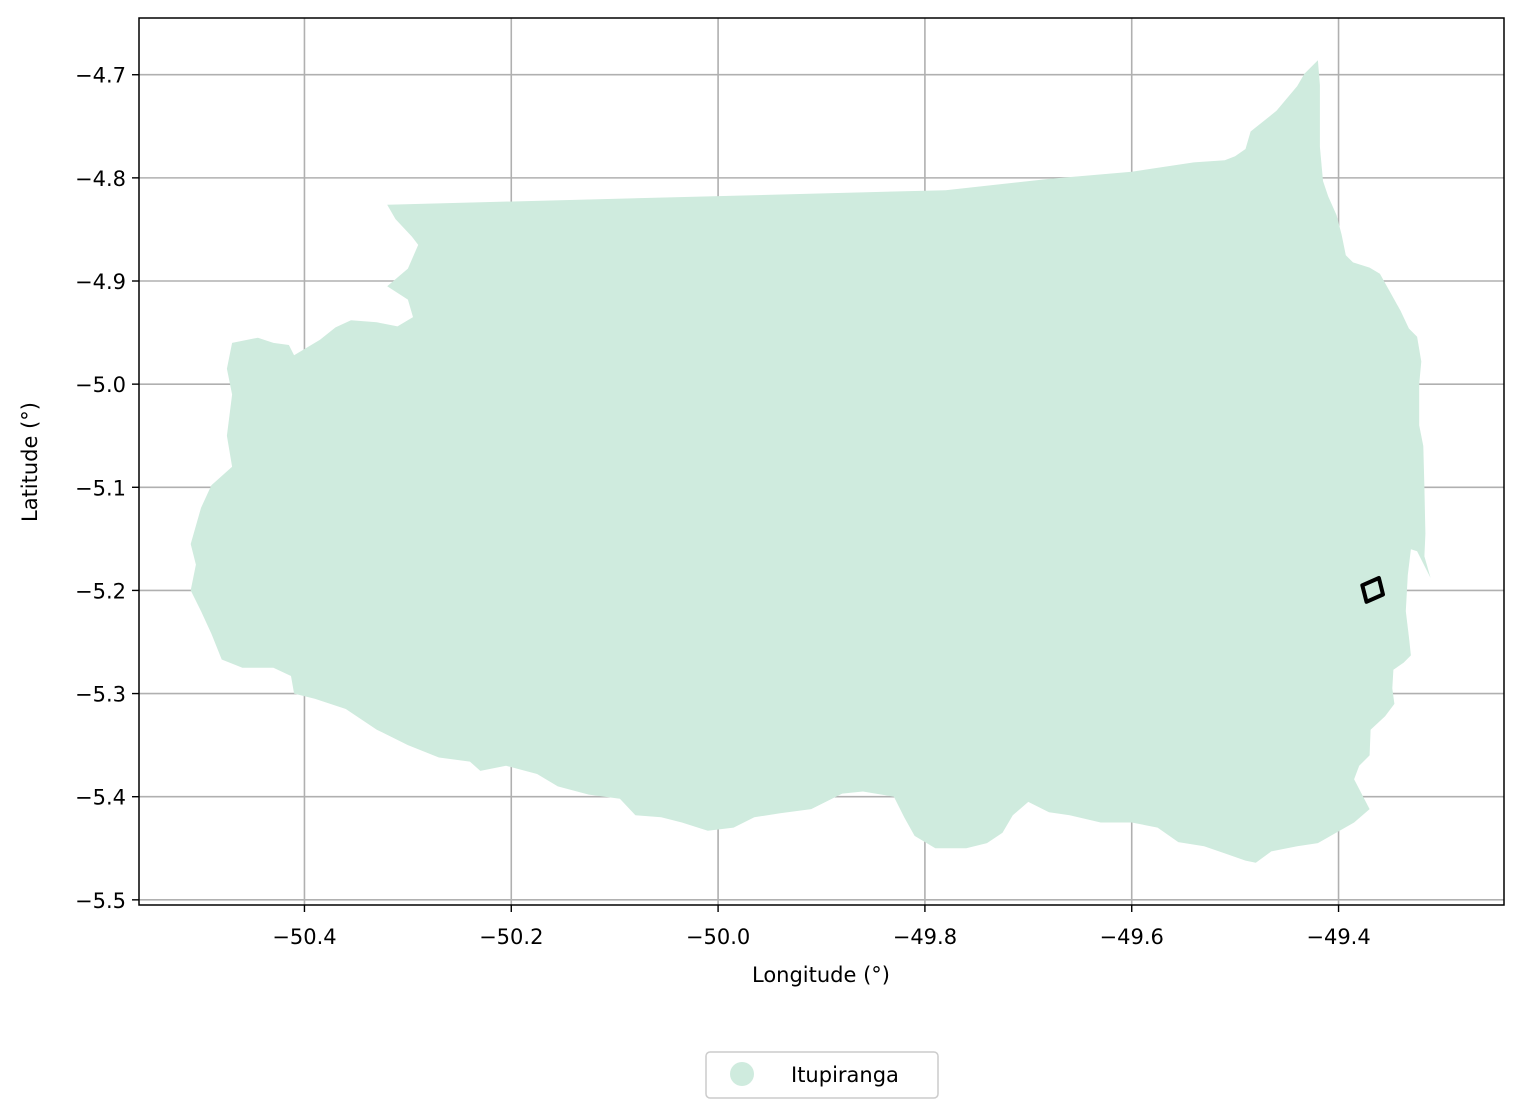 The height and width of the screenshot is (1119, 1522). I want to click on x-axis-ticks: −50.4 −50.2 −50.0 −49.8 −49.6 −49.4, so click(821, 927).